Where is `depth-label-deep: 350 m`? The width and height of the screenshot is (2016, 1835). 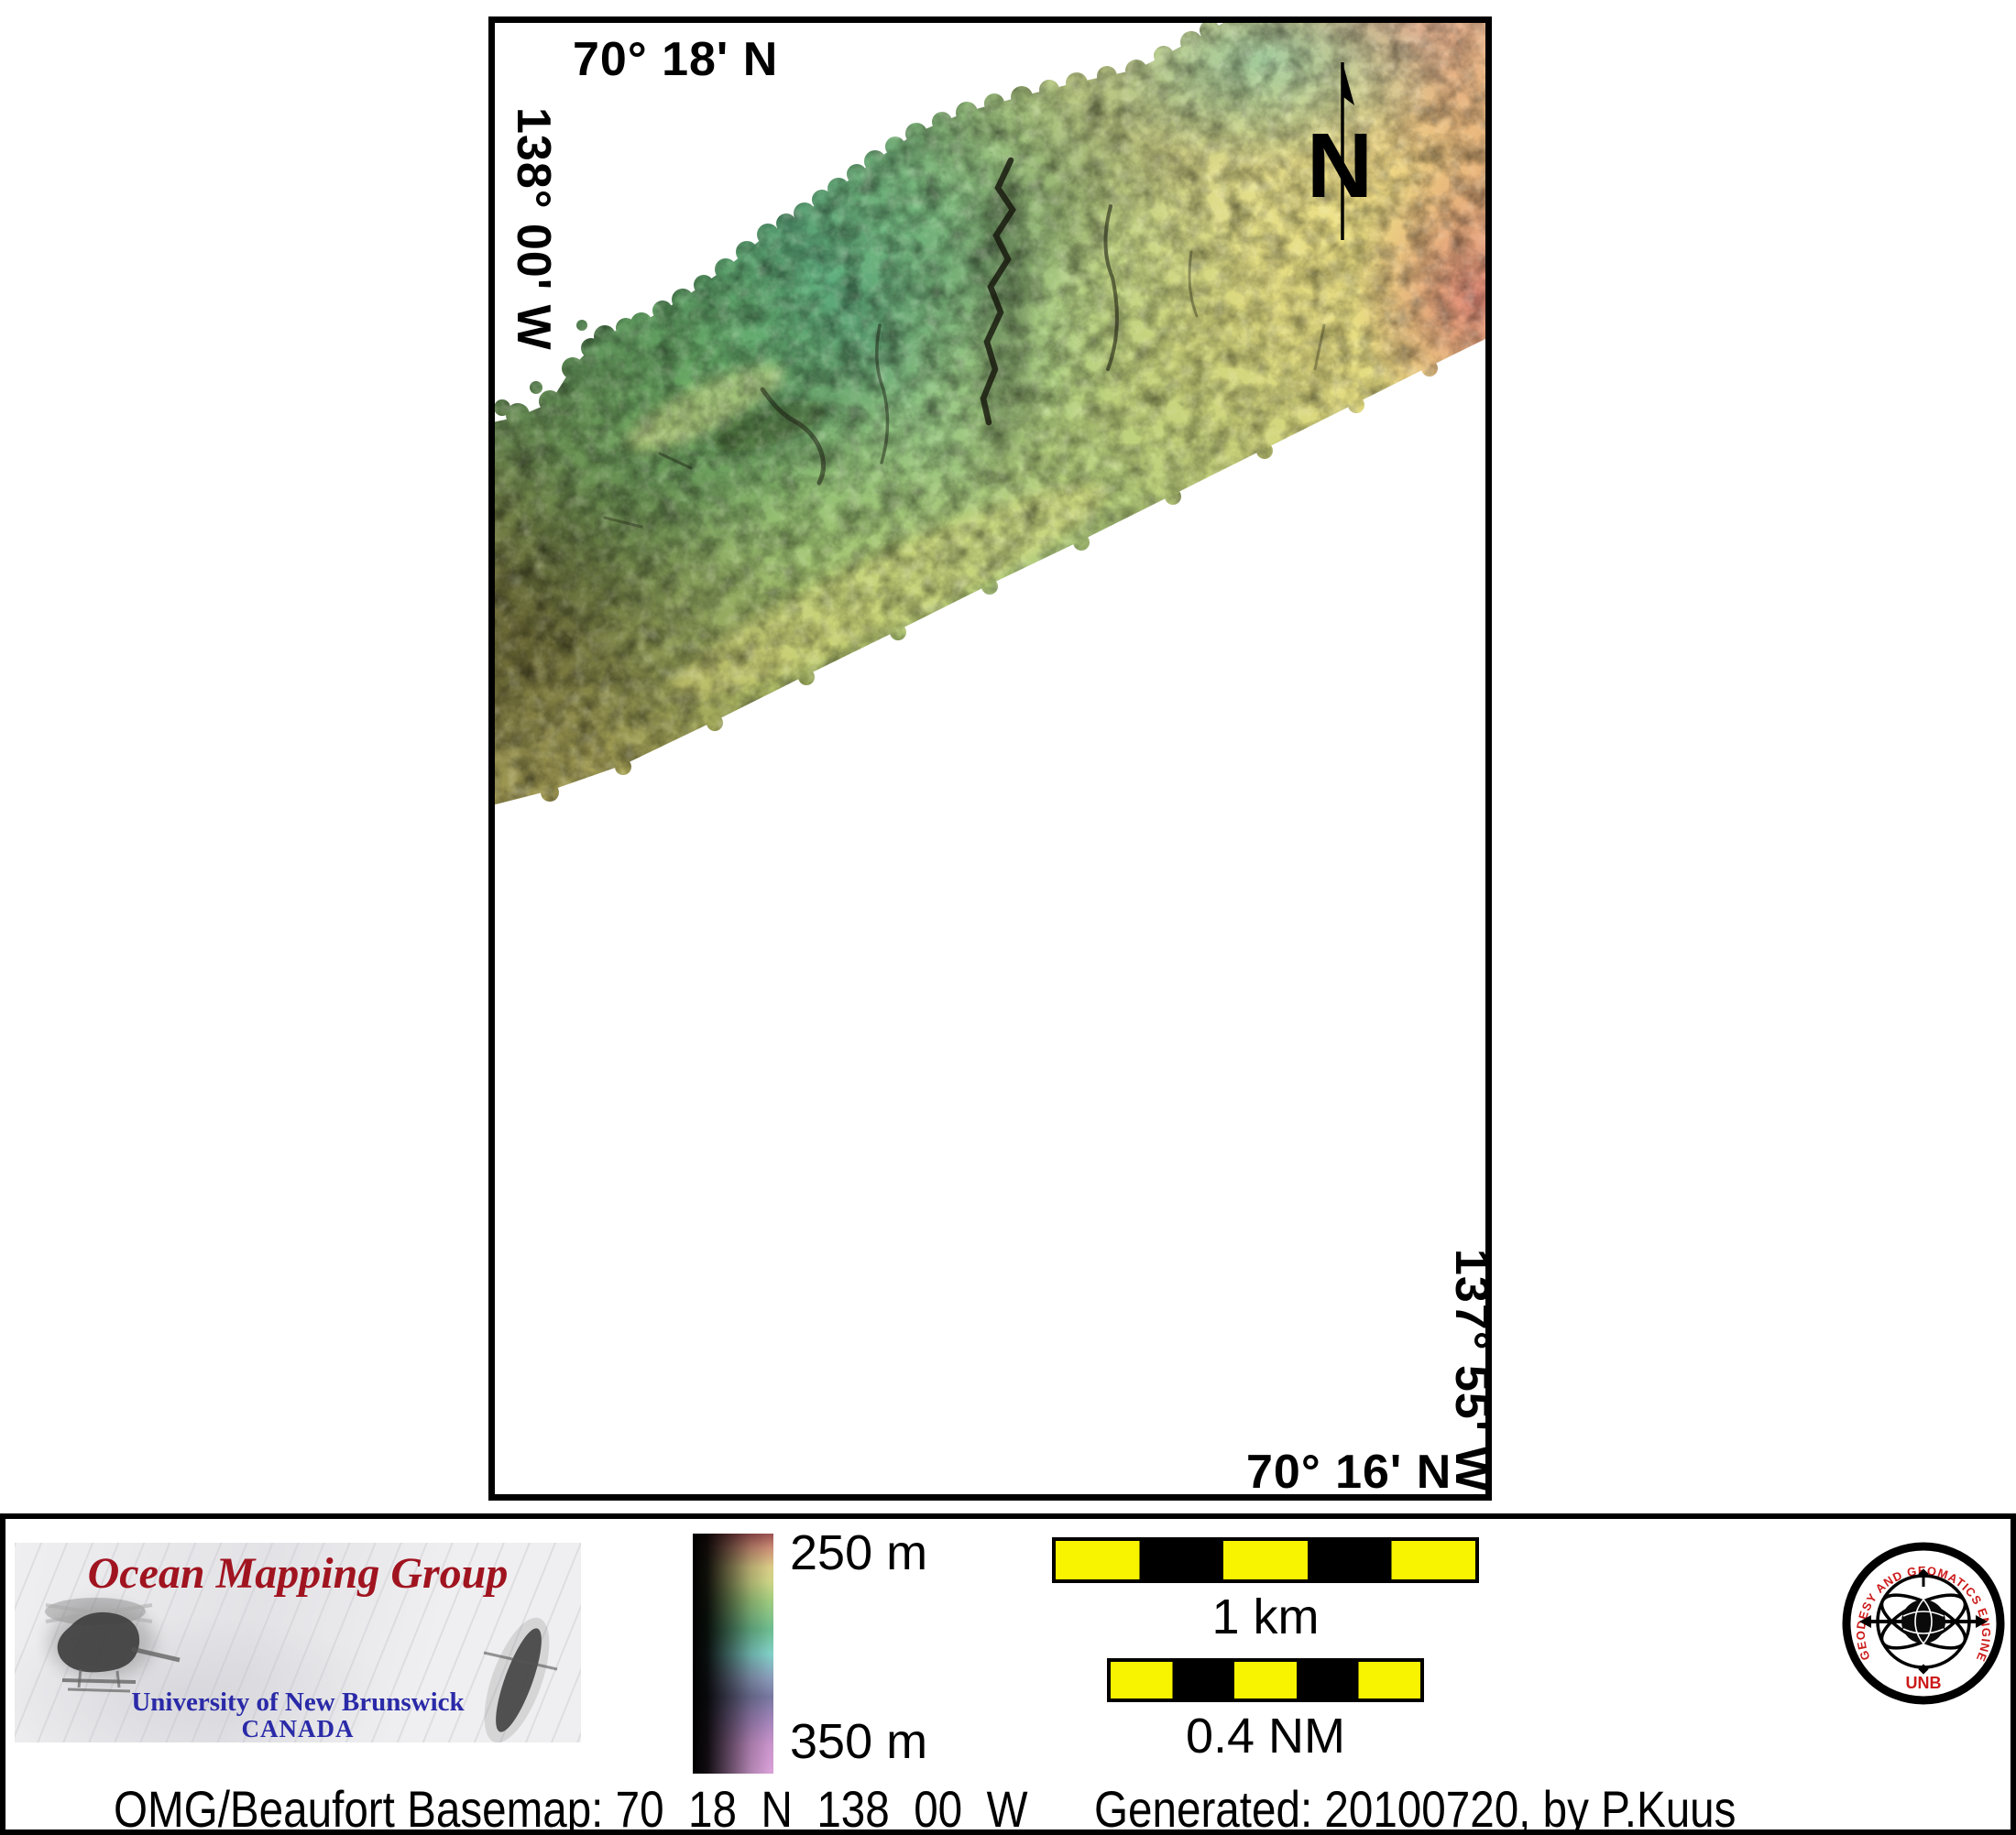 depth-label-deep: 350 m is located at coordinates (859, 1741).